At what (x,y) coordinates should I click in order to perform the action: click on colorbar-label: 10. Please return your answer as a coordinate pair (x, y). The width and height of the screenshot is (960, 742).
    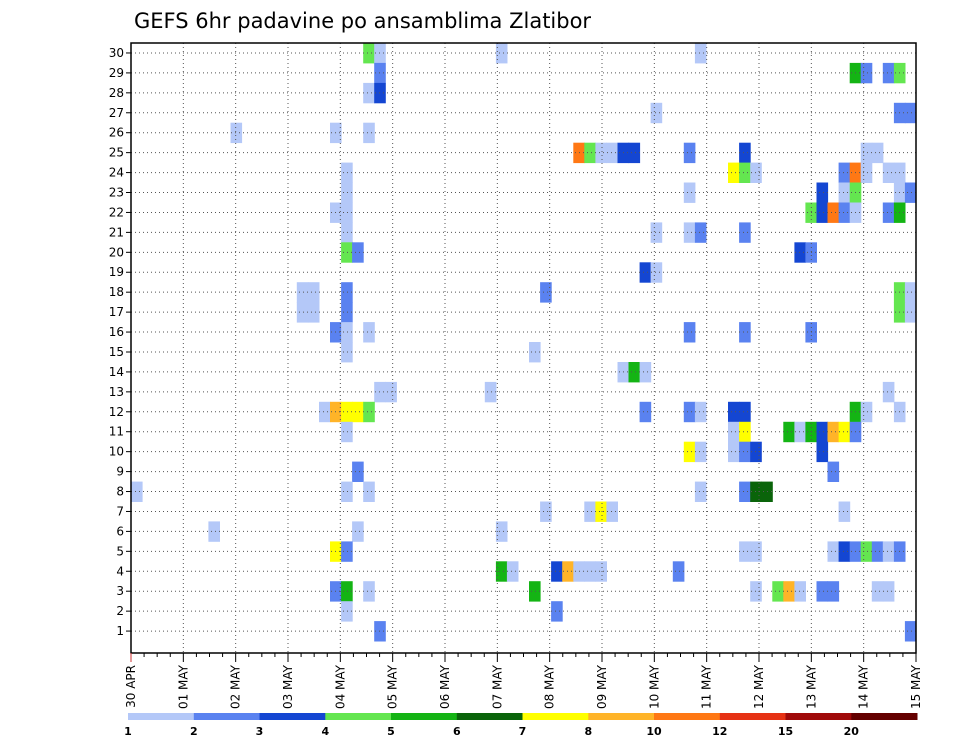
    Looking at the image, I should click on (654, 731).